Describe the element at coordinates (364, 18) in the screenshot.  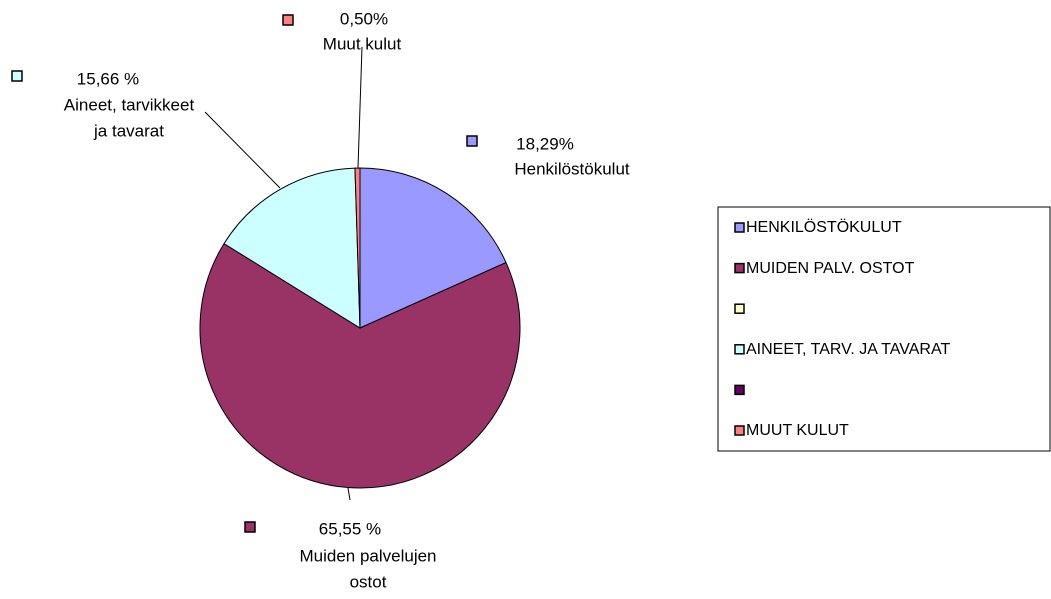
I see `data-label: 0,50%` at that location.